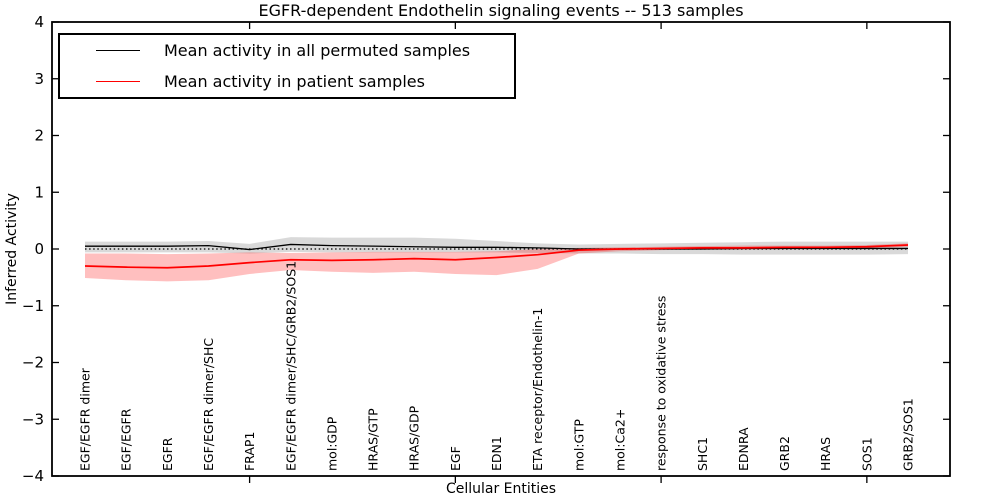 The width and height of the screenshot is (1000, 500). I want to click on x-category-label: HRAS/GDP, so click(414, 438).